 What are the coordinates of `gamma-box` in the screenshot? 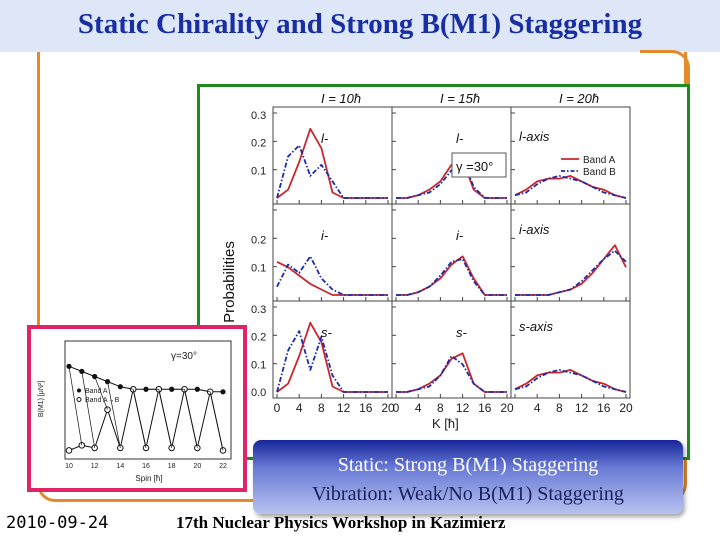 It's located at (479, 165).